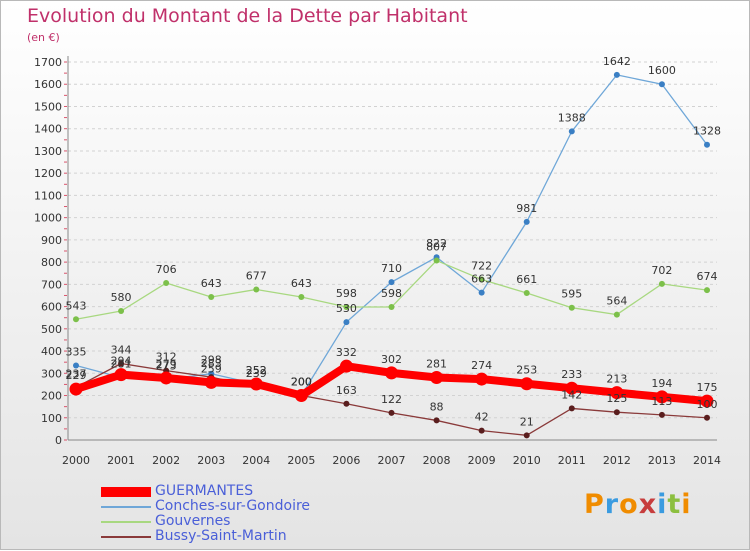 The height and width of the screenshot is (551, 750). Describe the element at coordinates (166, 460) in the screenshot. I see `x-tick-label: 2002` at that location.